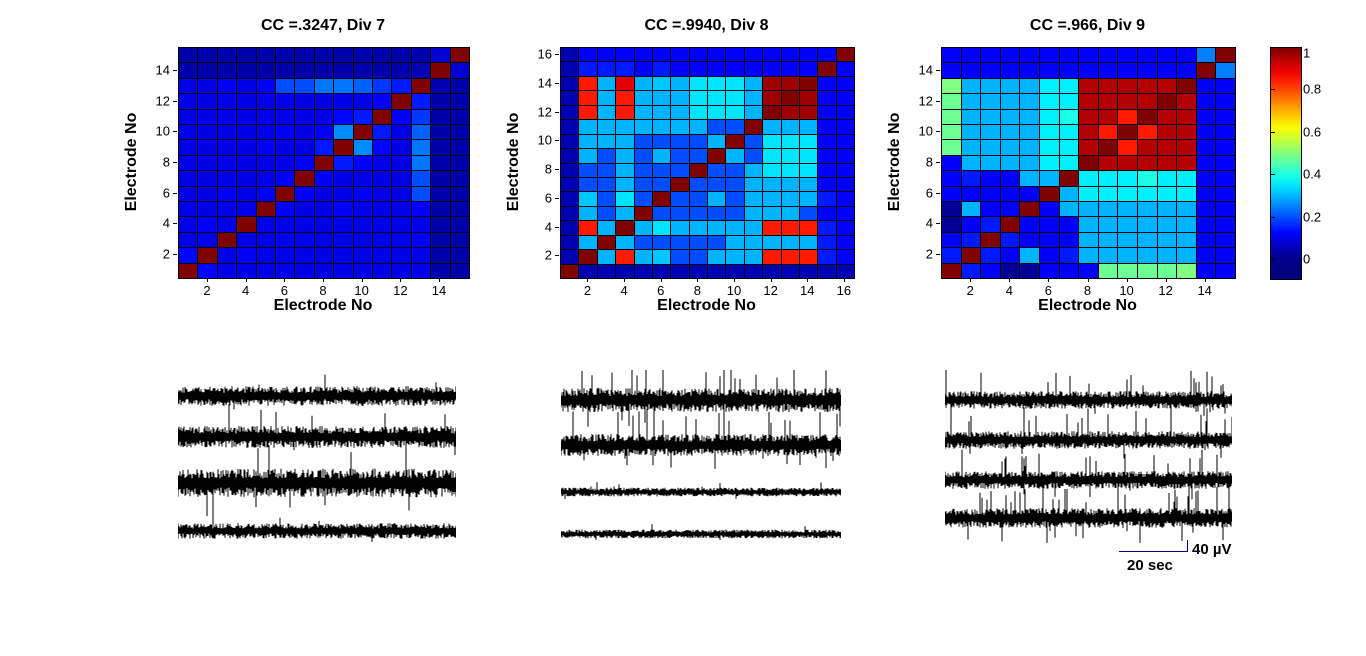  I want to click on heatmap-cell-r14-c7, so click(680, 83).